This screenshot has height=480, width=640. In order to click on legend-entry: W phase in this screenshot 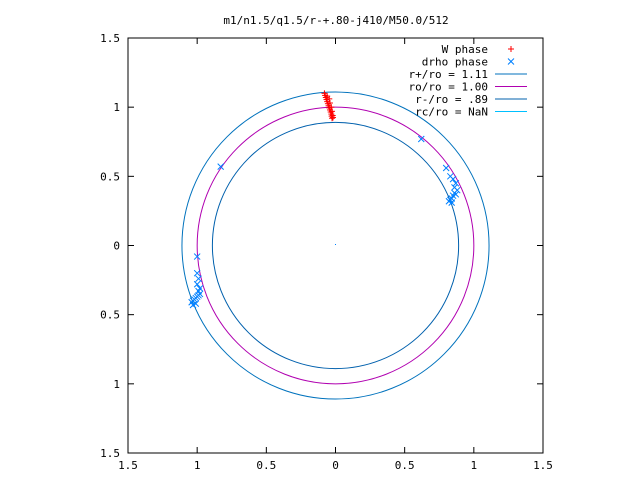, I will do `click(478, 49)`.